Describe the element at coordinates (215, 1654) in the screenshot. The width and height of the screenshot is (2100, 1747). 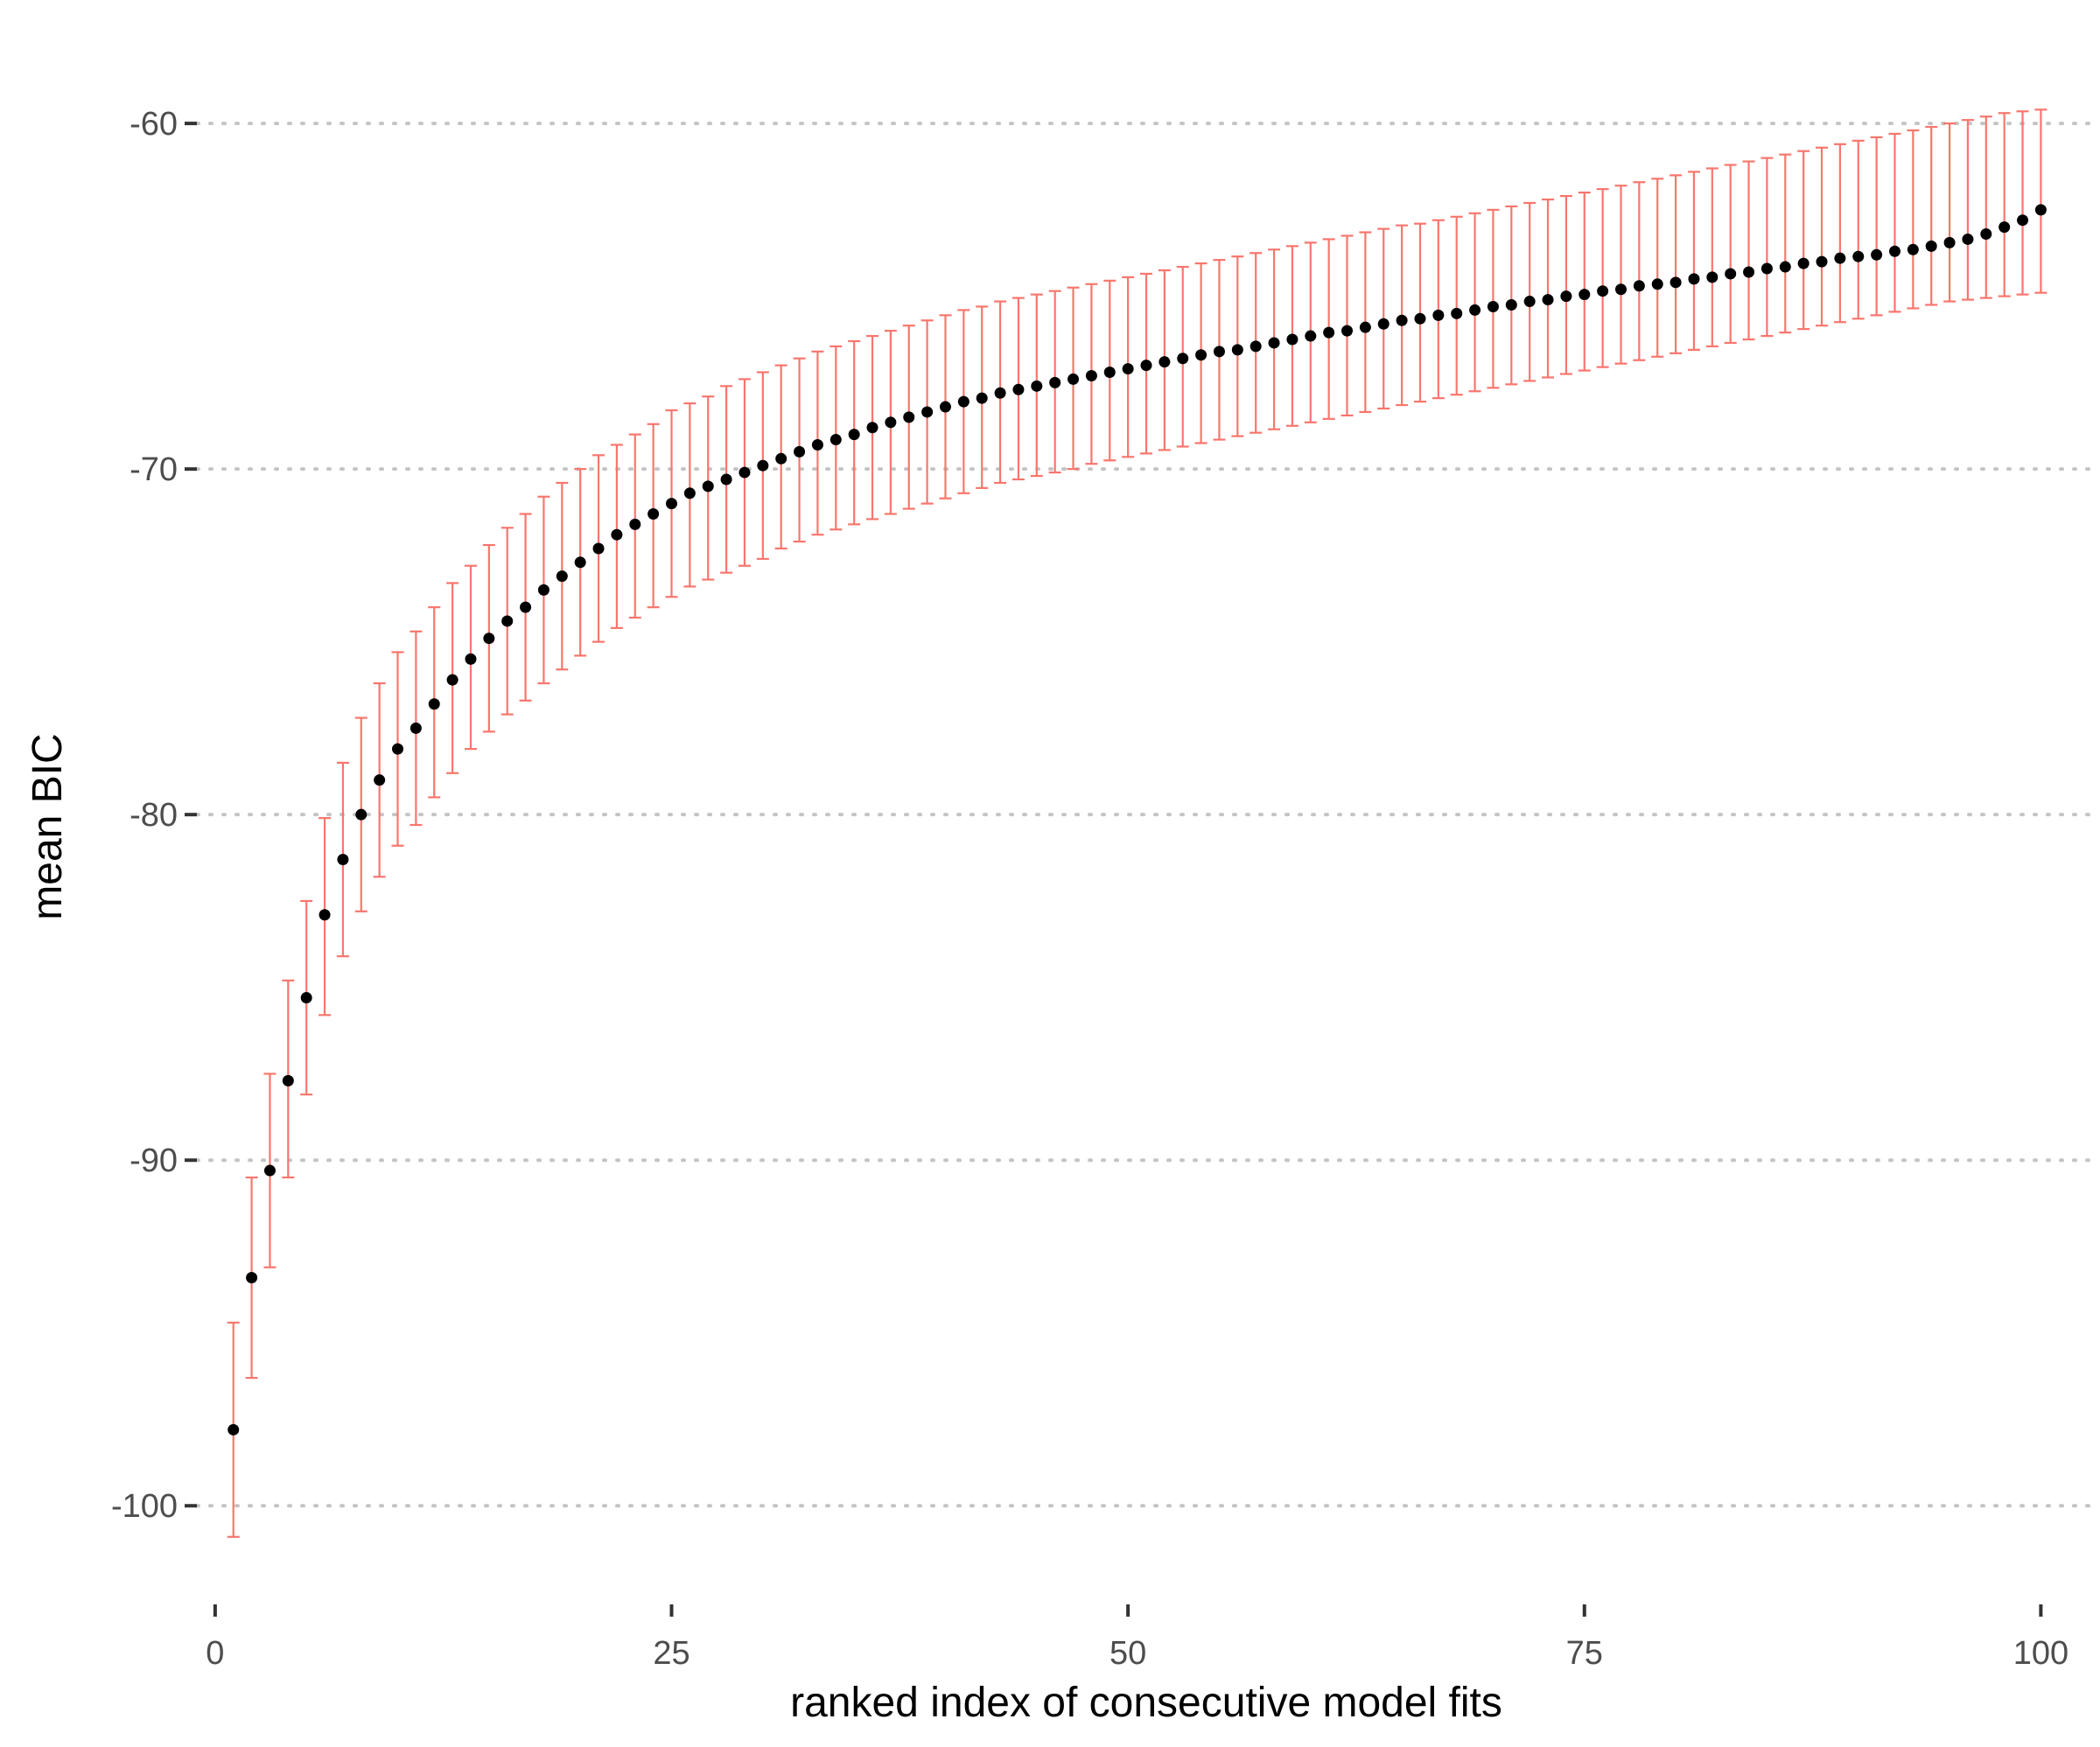
I see `x-tick-label: 0` at that location.